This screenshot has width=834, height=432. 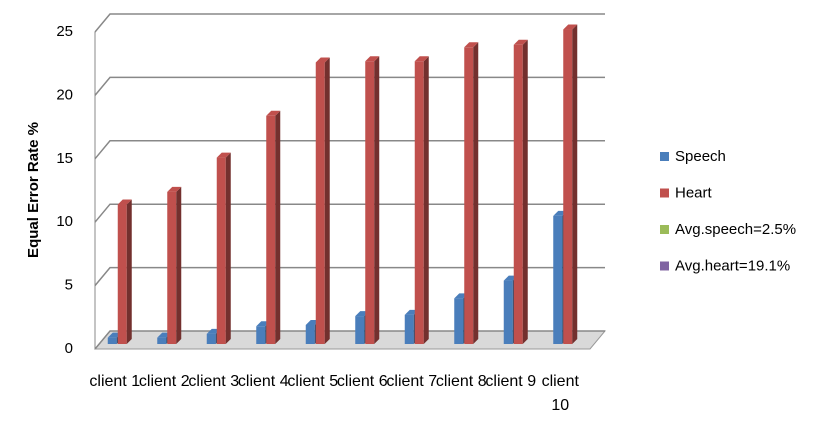 What do you see at coordinates (313, 381) in the screenshot?
I see `x-tick-label: client 5` at bounding box center [313, 381].